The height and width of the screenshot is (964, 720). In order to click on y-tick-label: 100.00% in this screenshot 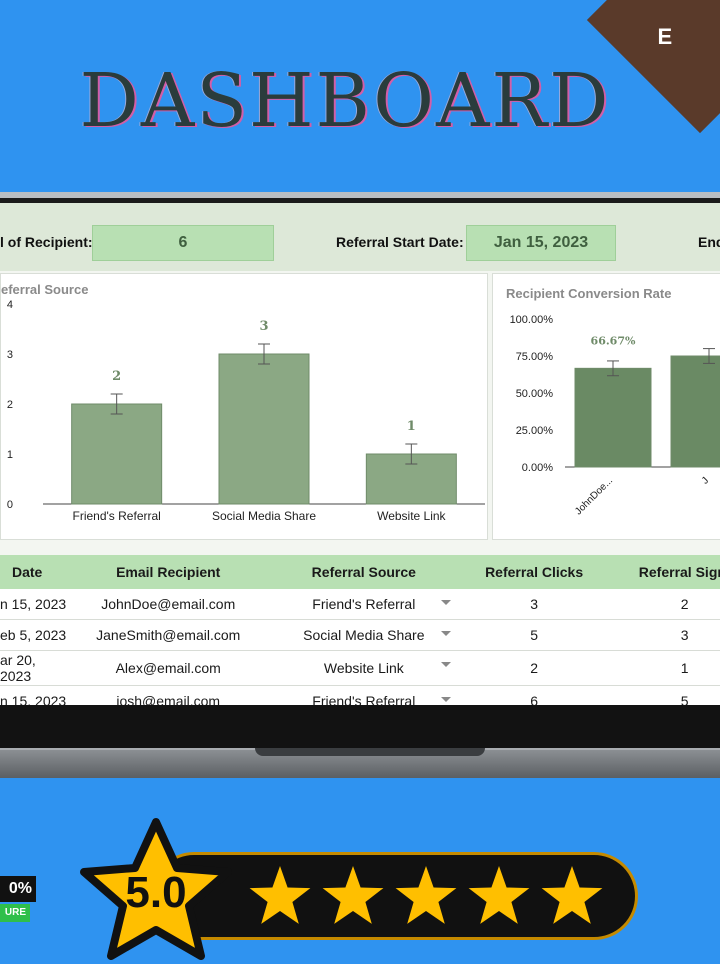, I will do `click(532, 320)`.